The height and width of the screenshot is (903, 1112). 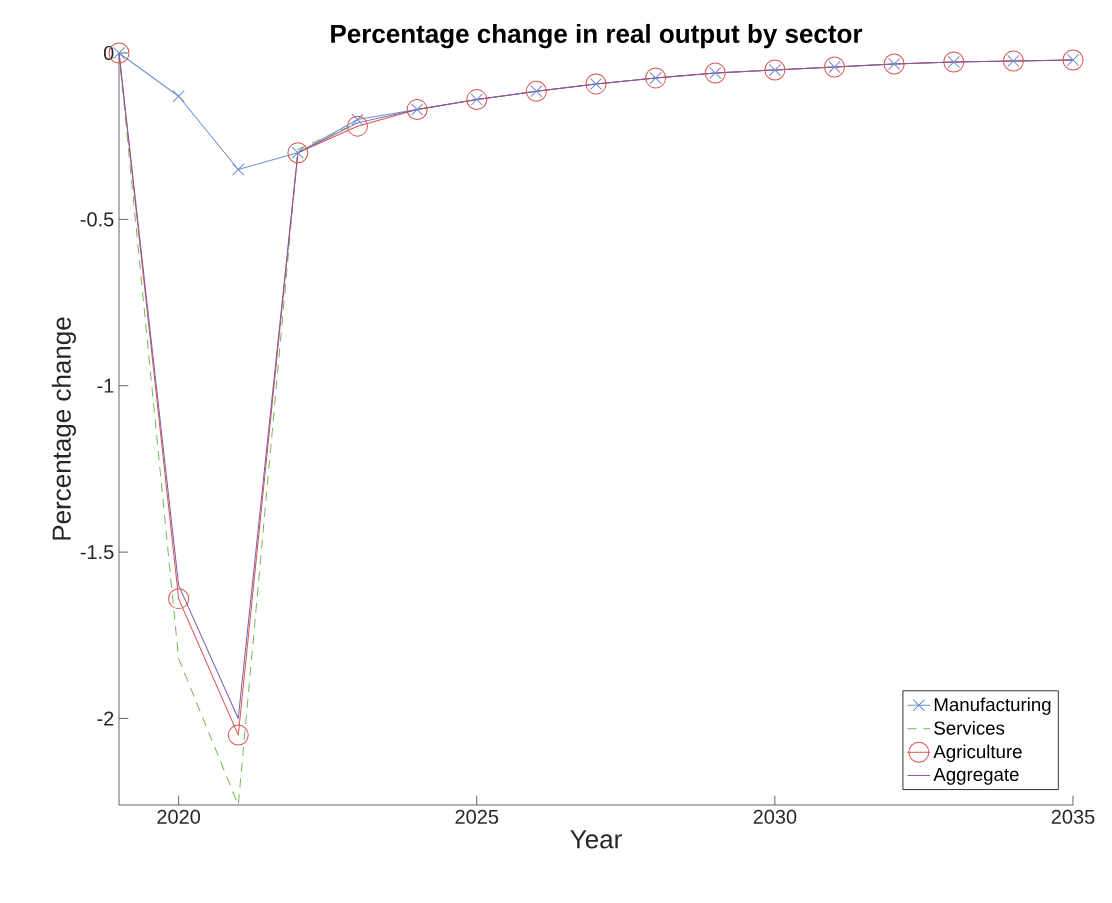 What do you see at coordinates (992, 706) in the screenshot?
I see `legend-label: Manufacturing` at bounding box center [992, 706].